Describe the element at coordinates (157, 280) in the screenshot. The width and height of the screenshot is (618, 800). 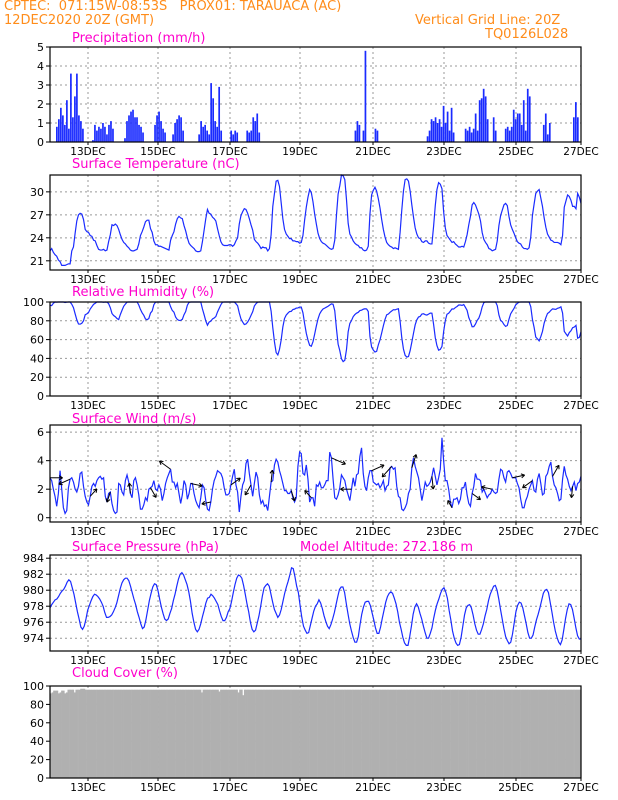
I see `x-tick-label: 15DEC` at that location.